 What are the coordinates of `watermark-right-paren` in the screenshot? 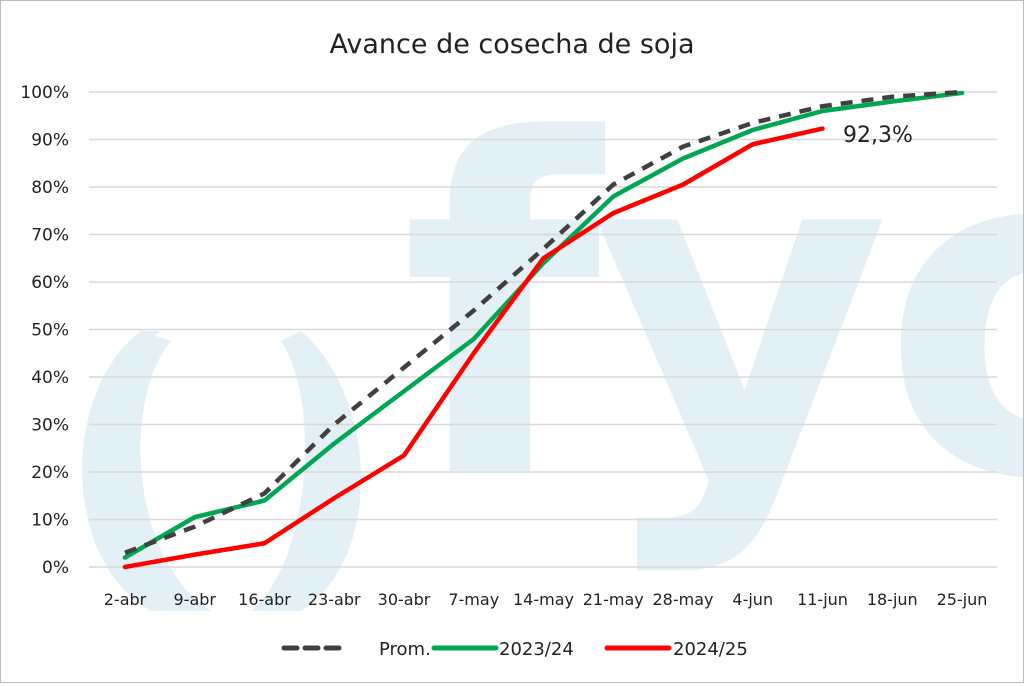 It's located at (306, 471).